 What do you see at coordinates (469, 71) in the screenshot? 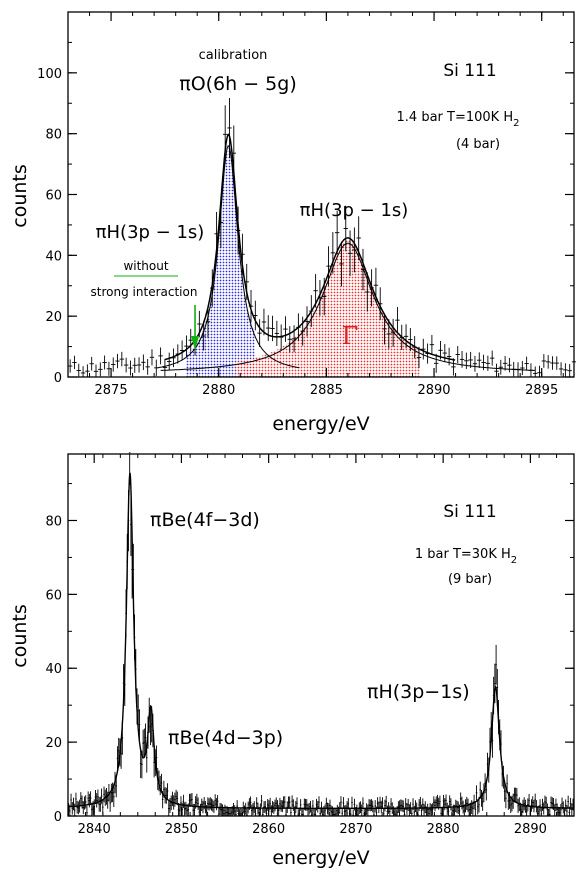
I see `top-crystal-label: Si 111` at bounding box center [469, 71].